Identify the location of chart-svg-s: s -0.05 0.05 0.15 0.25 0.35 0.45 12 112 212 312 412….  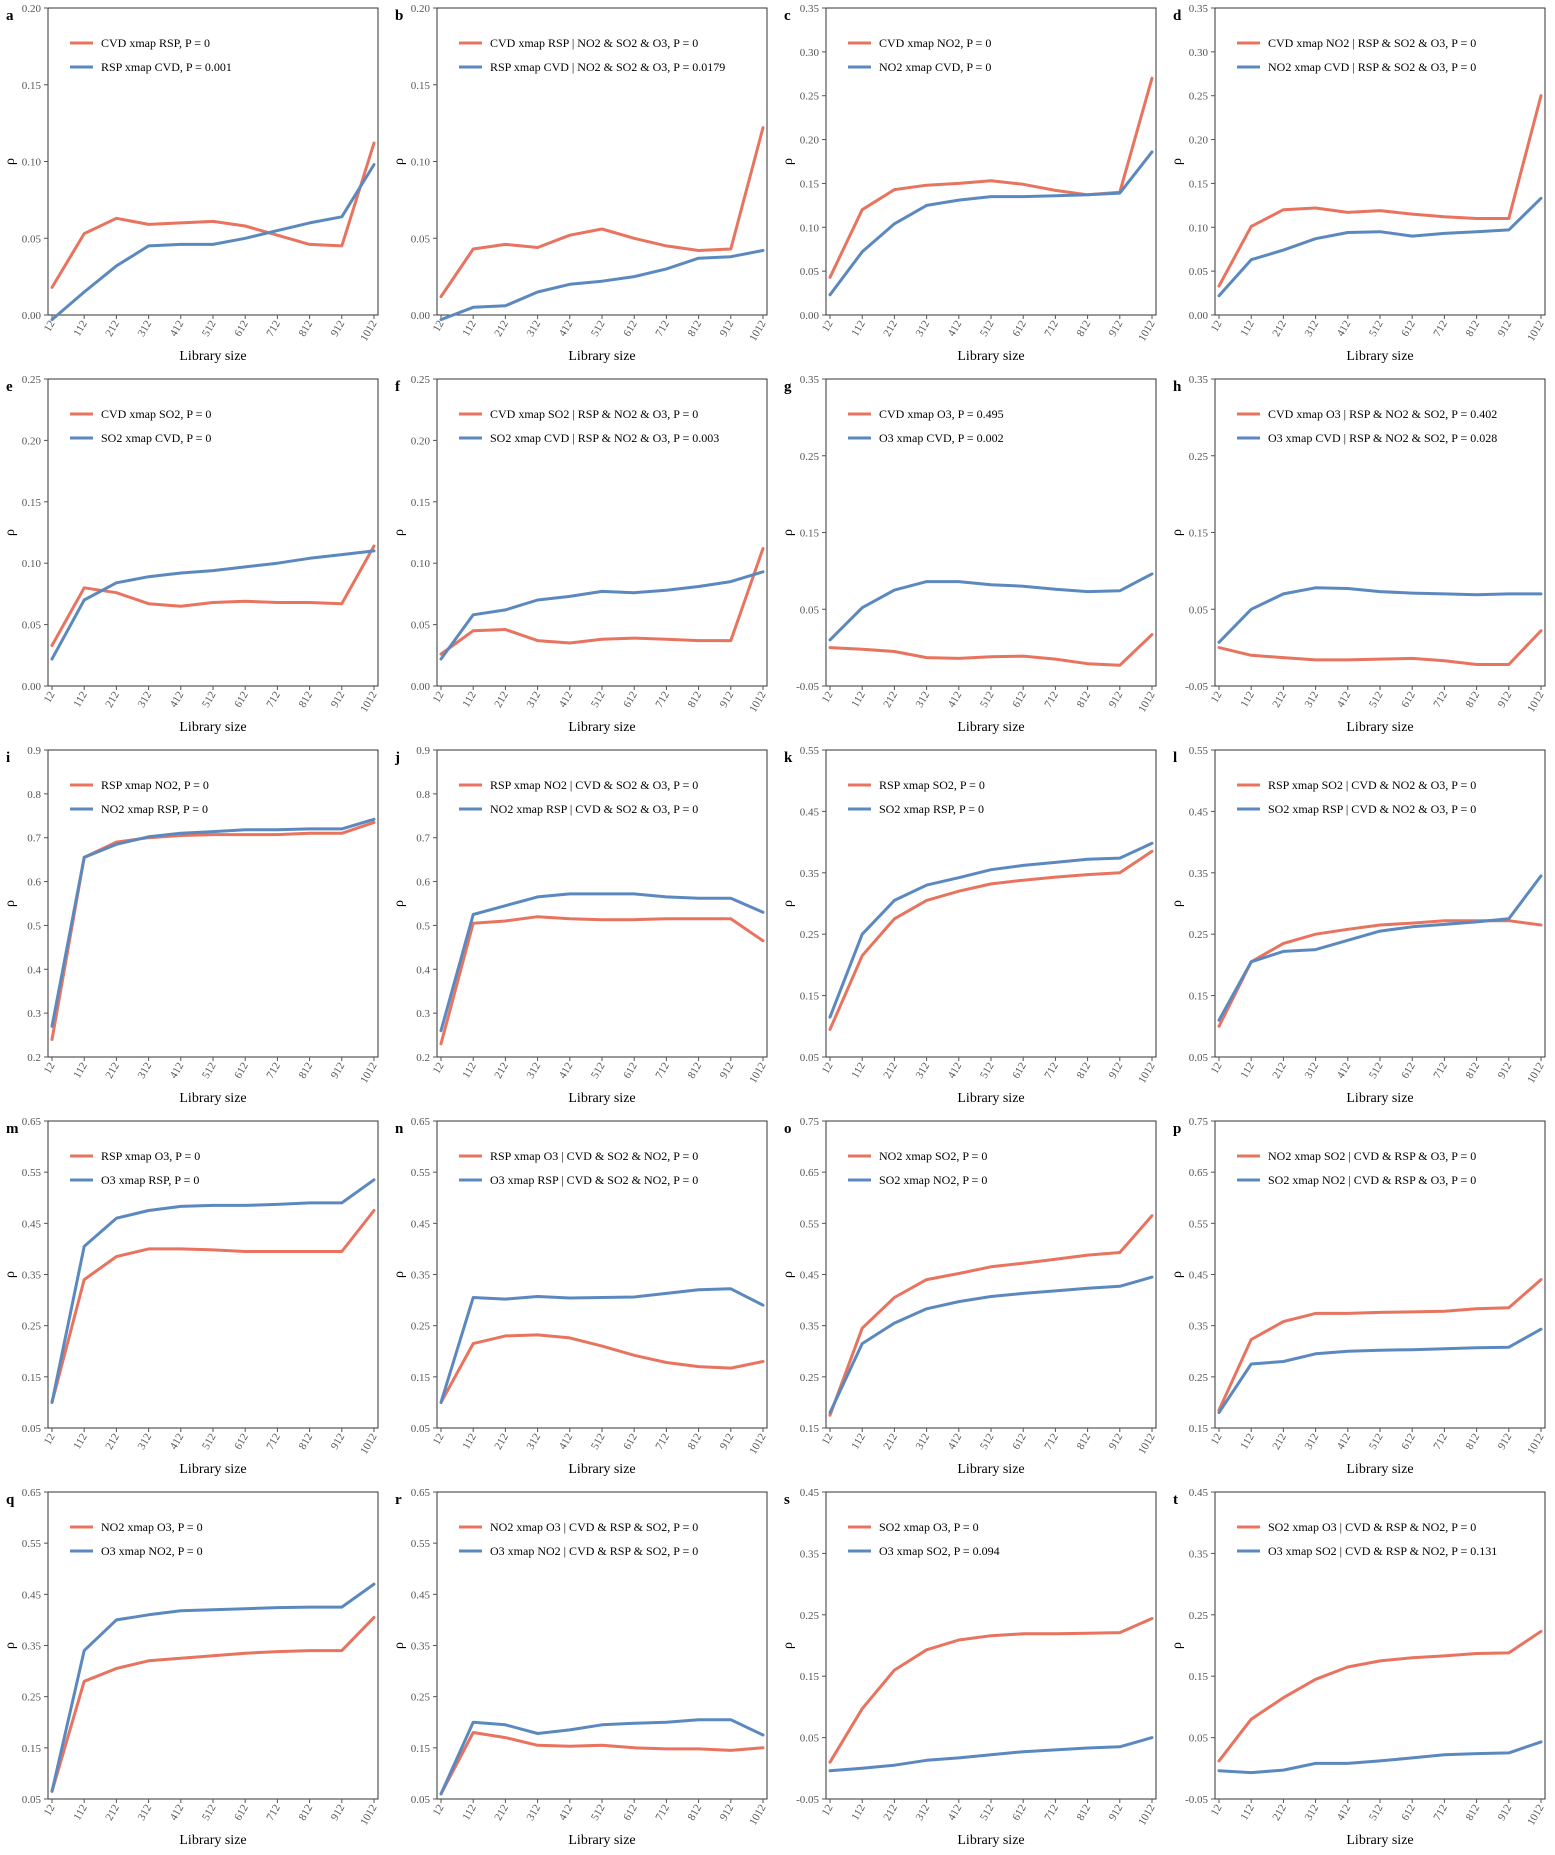
(969, 1667).